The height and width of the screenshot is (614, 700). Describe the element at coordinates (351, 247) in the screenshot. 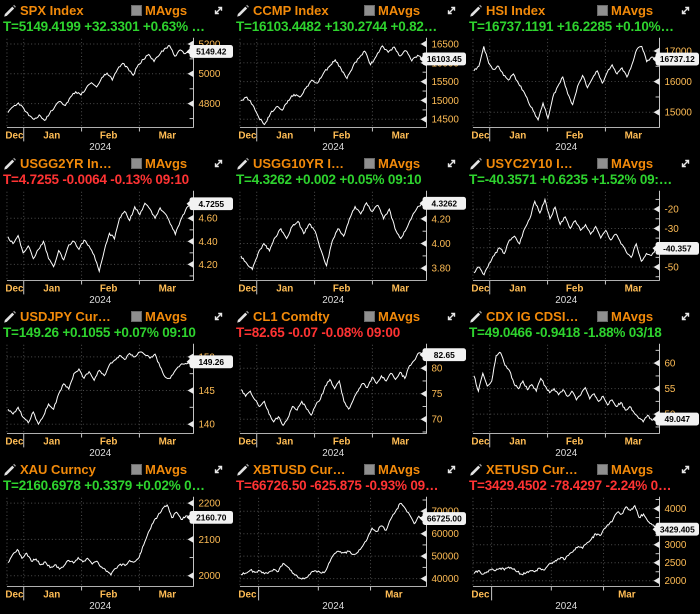

I see `price-chart: 4.20 4.00 3.80 4.3262 Dec Jan Feb Mar 2024` at that location.